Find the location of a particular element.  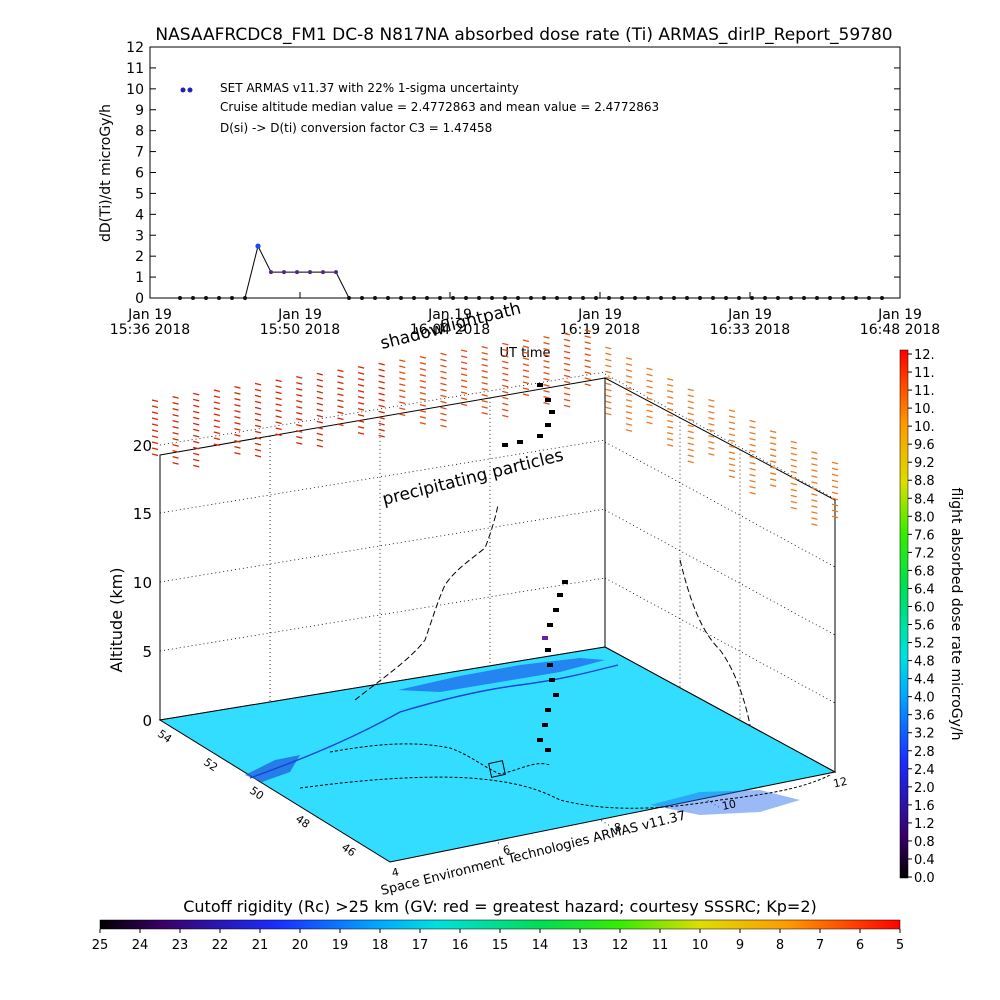

land-north is located at coordinates (501, 675).